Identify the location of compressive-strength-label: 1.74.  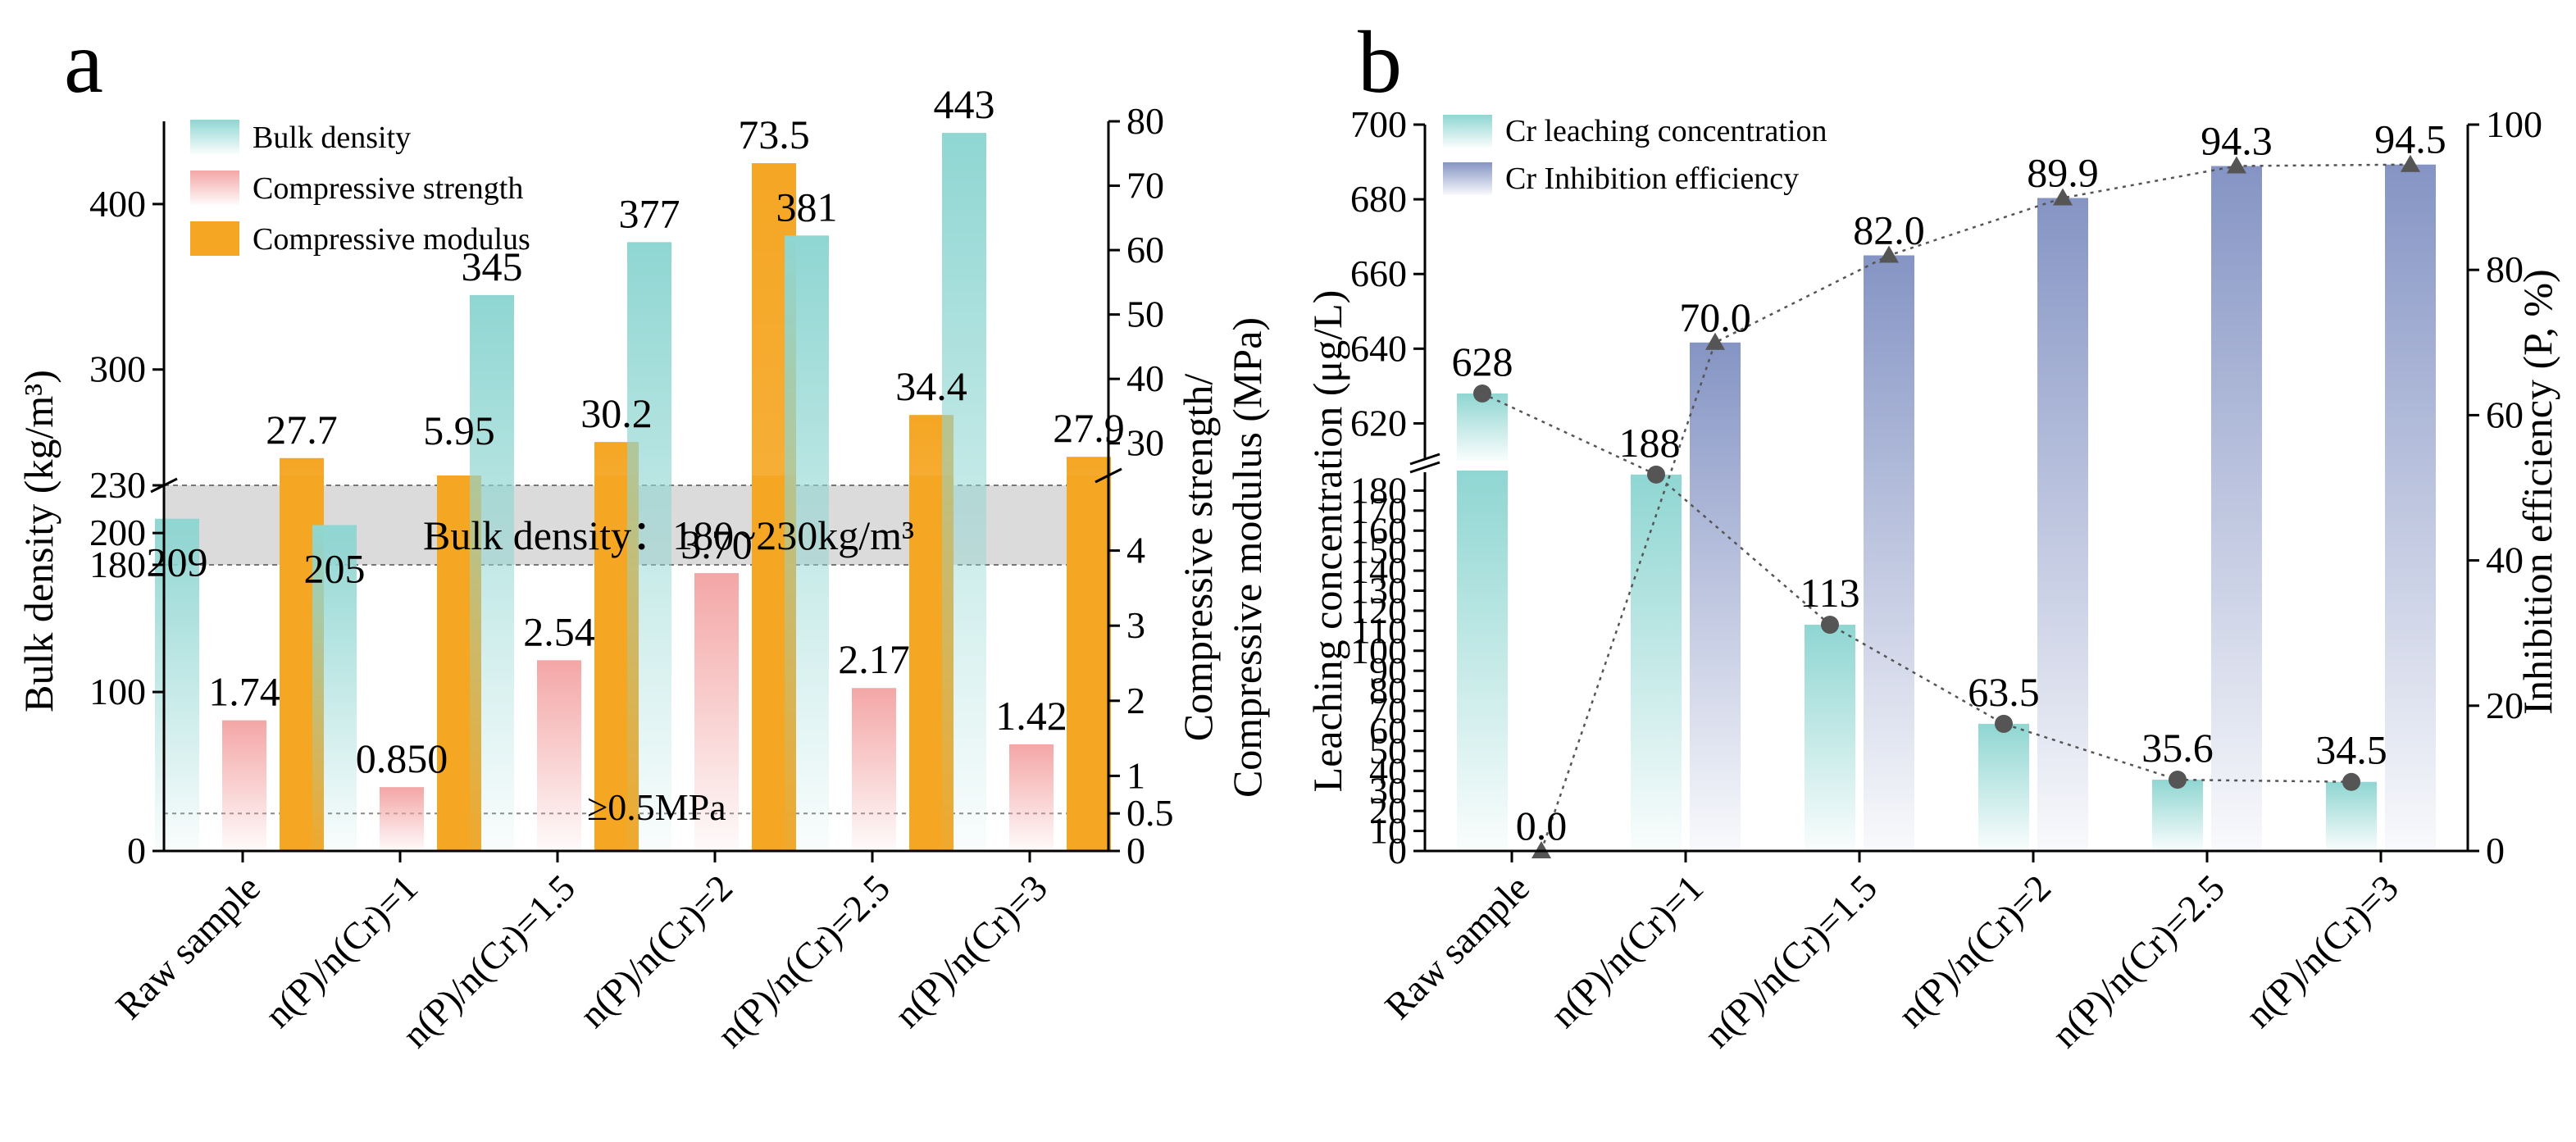
(244, 692).